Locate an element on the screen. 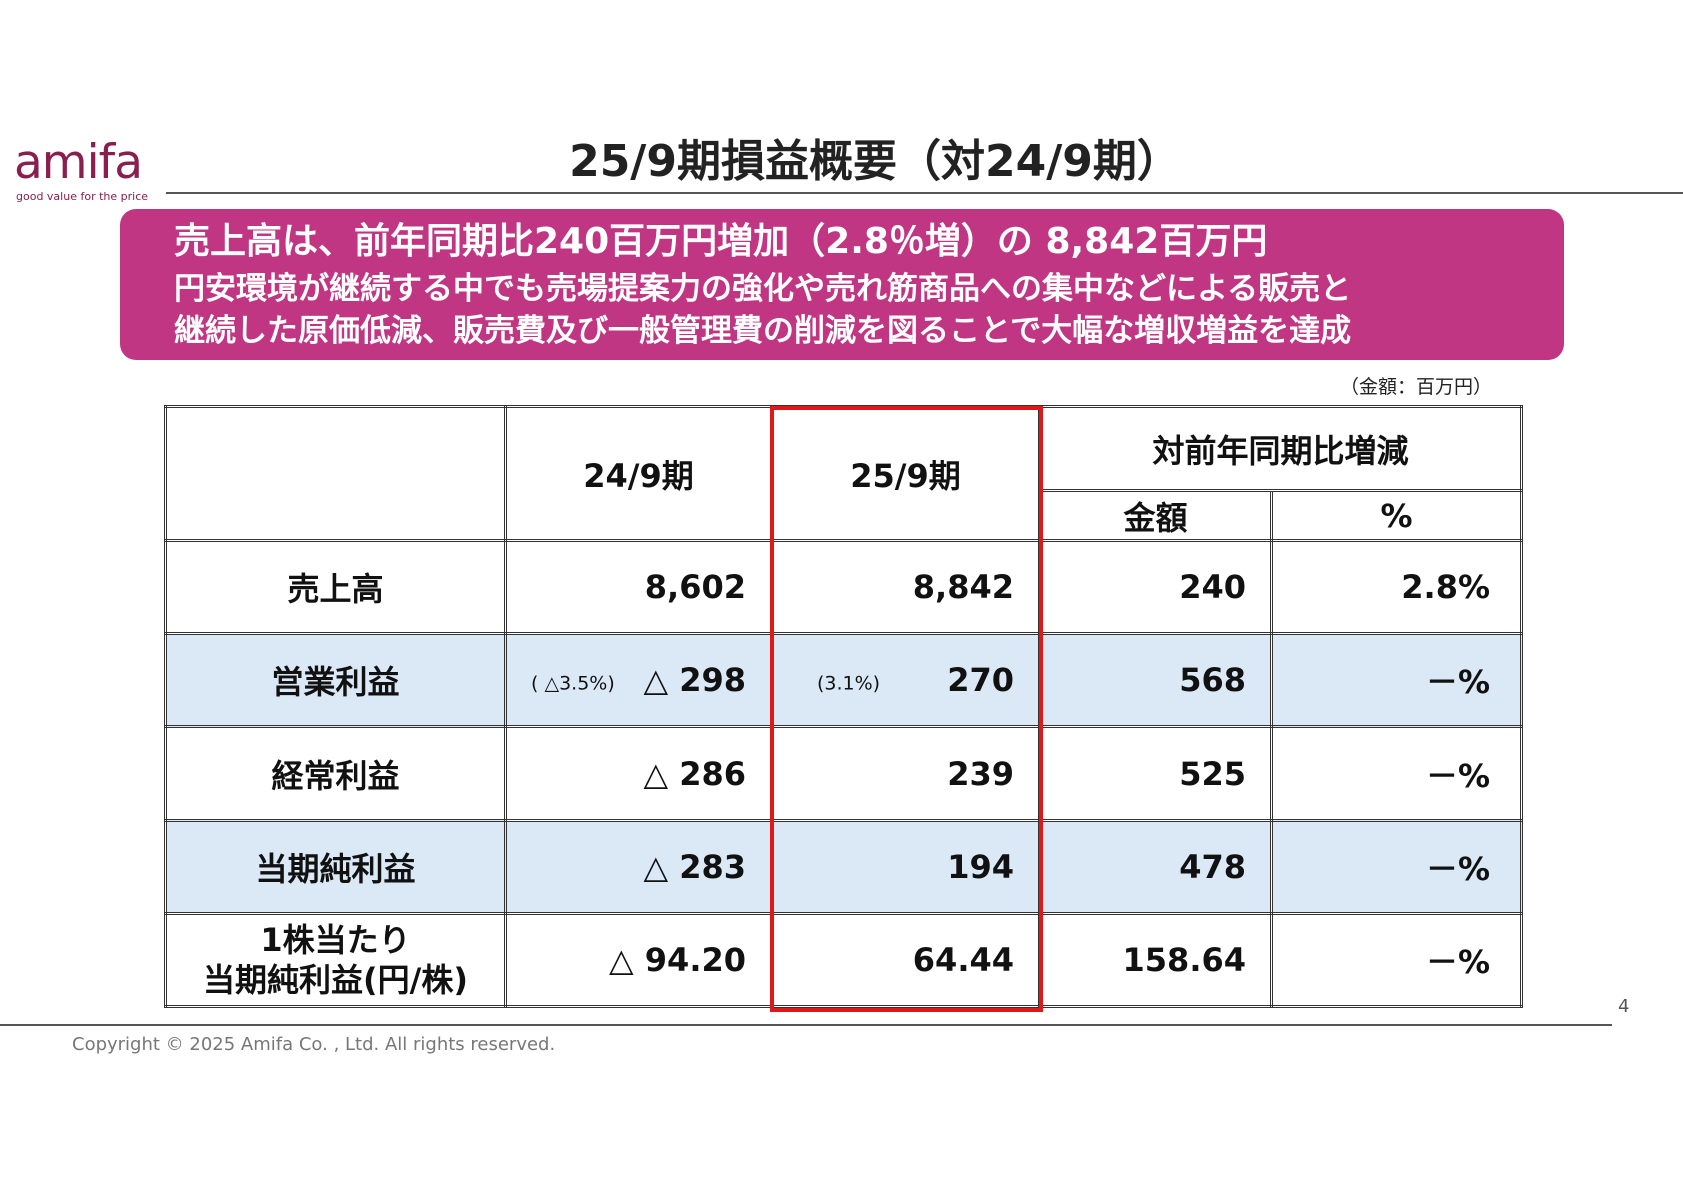 This screenshot has height=1190, width=1683. value-amount: 240 is located at coordinates (1155, 587).